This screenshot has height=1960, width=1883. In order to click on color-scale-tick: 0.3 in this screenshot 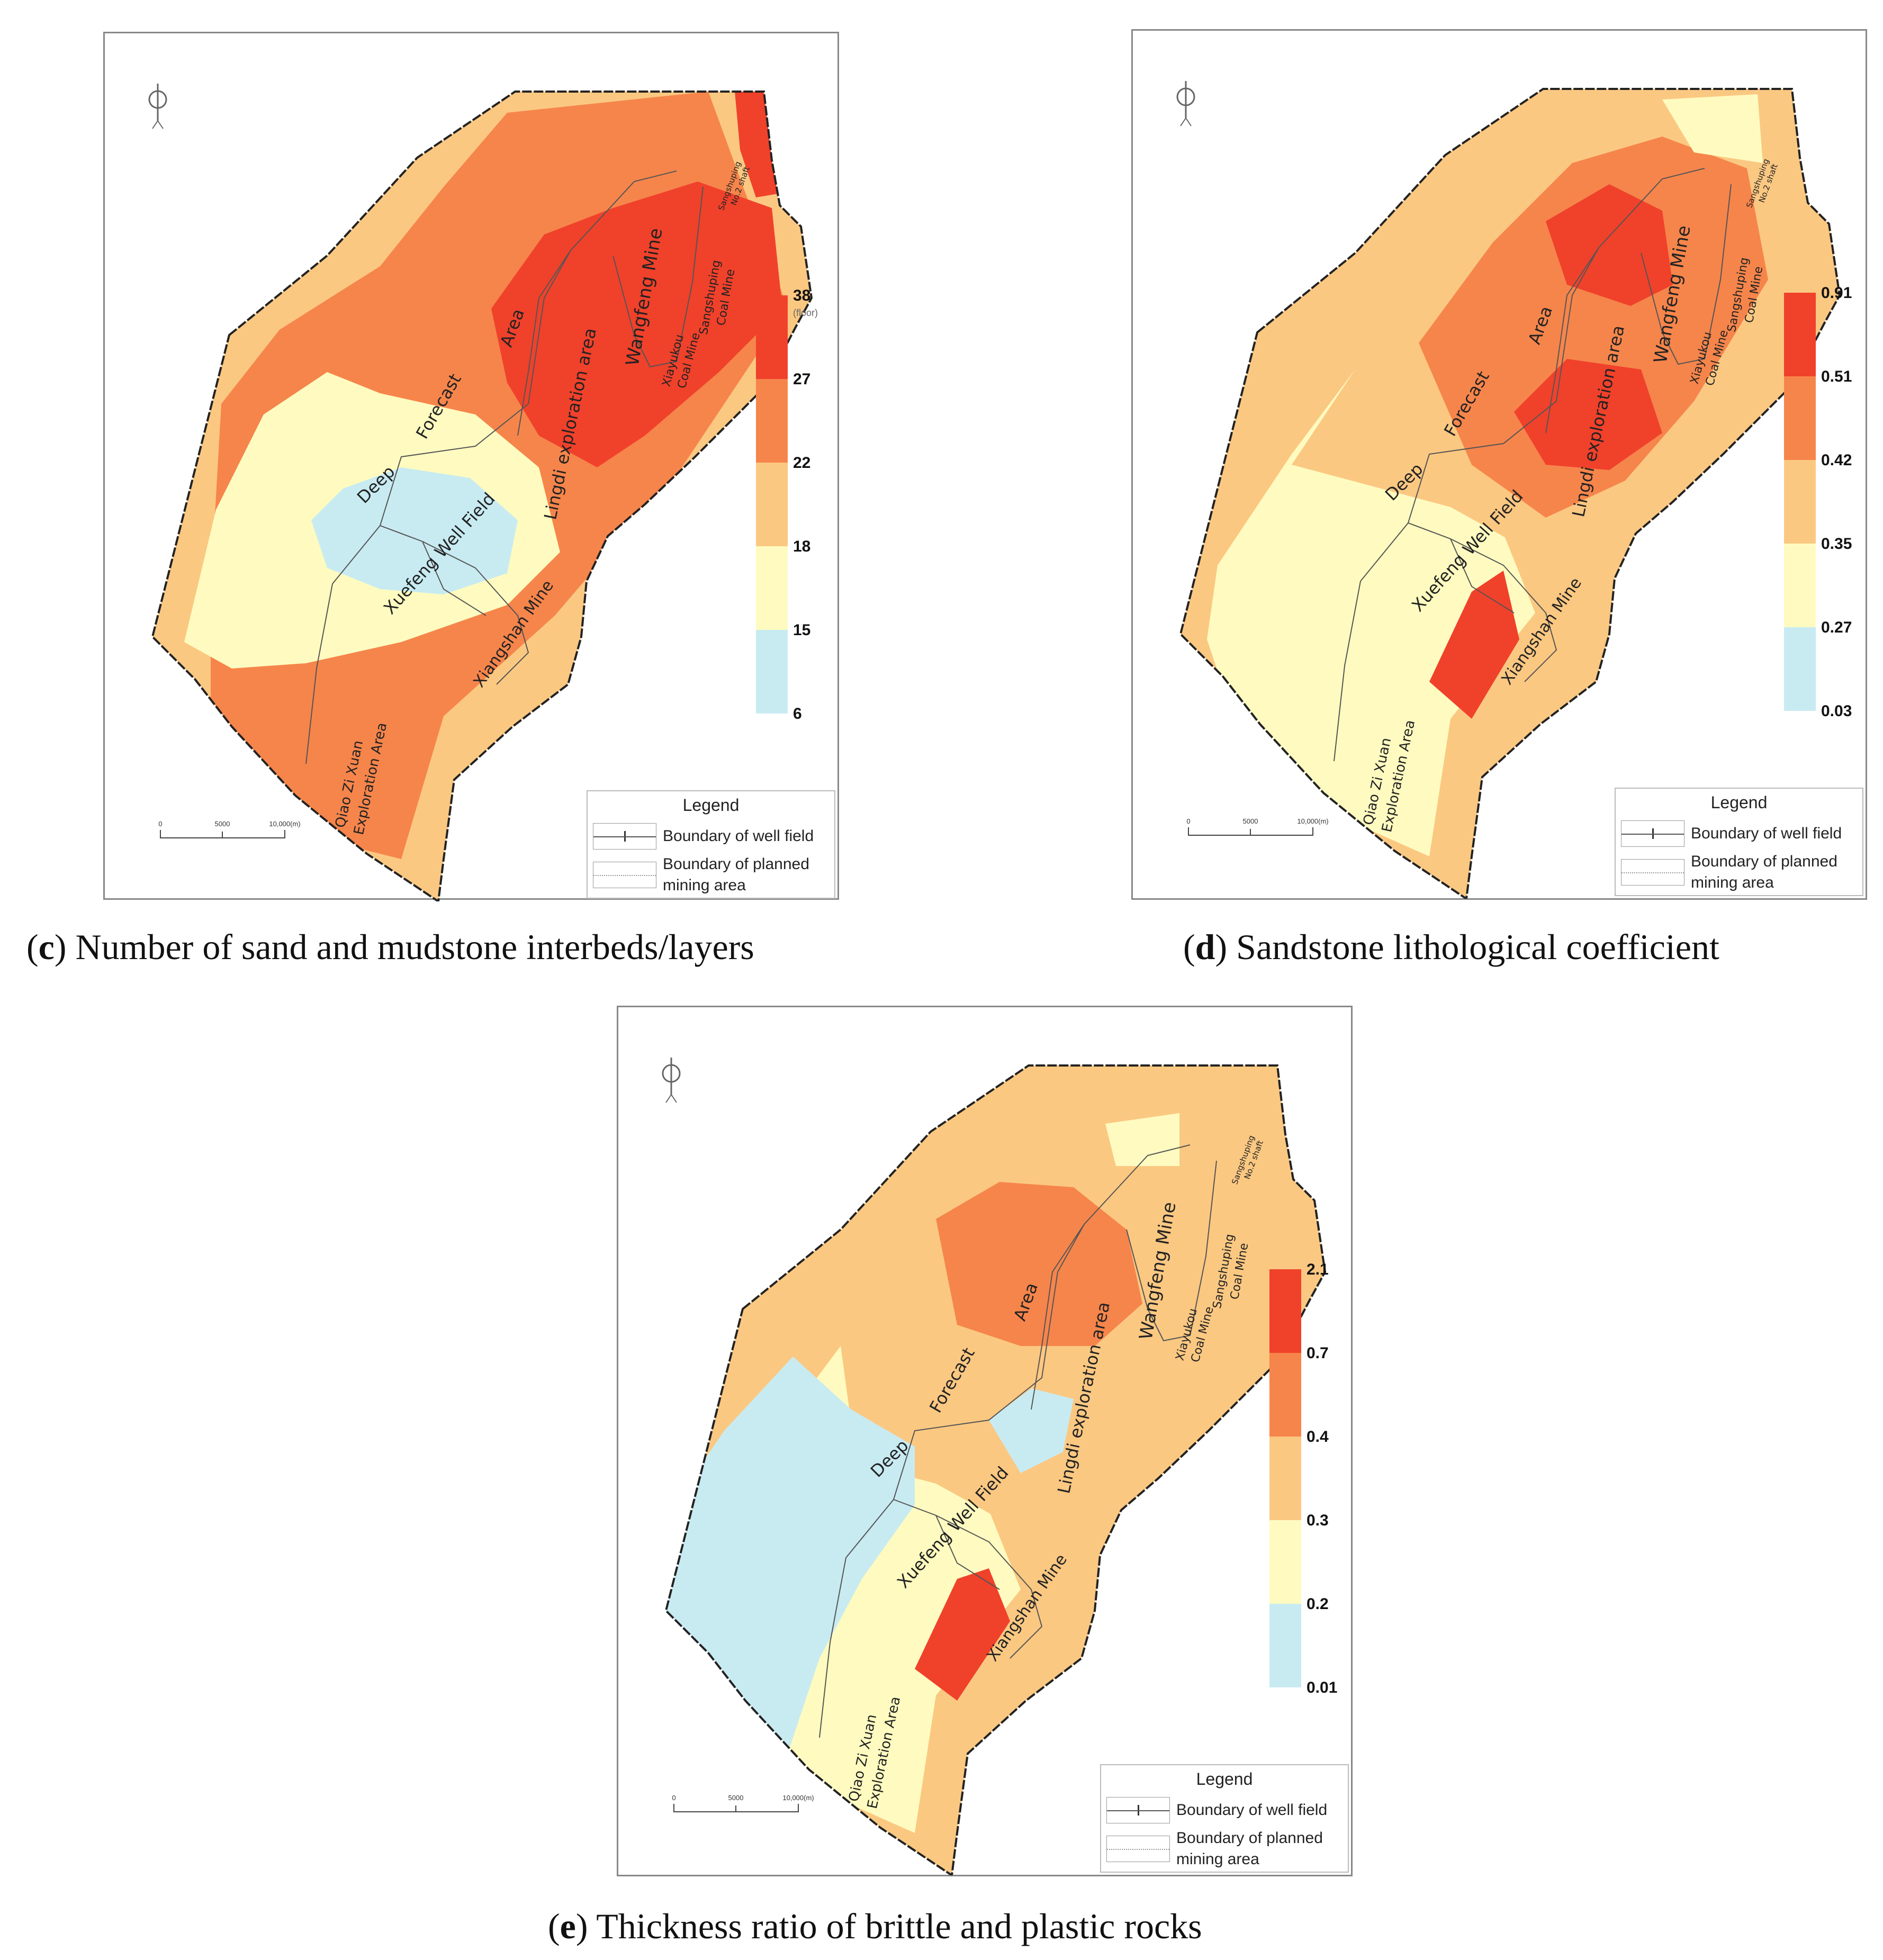, I will do `click(1318, 1520)`.